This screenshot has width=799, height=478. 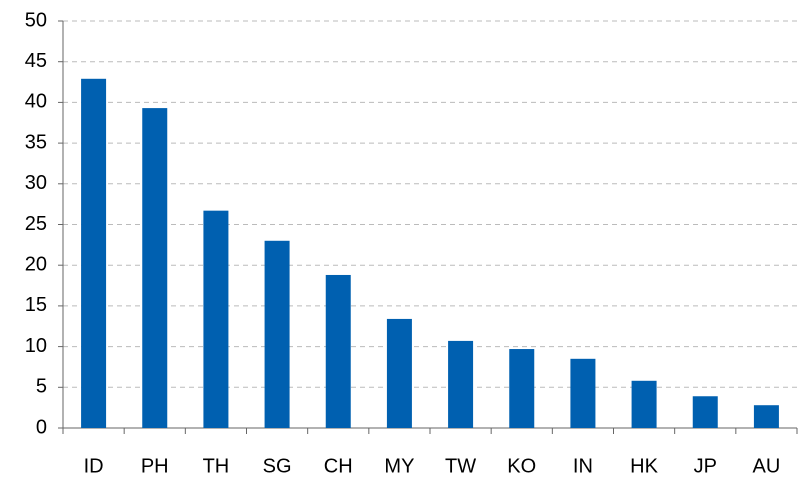 What do you see at coordinates (36, 61) in the screenshot?
I see `y-tick-label: 45` at bounding box center [36, 61].